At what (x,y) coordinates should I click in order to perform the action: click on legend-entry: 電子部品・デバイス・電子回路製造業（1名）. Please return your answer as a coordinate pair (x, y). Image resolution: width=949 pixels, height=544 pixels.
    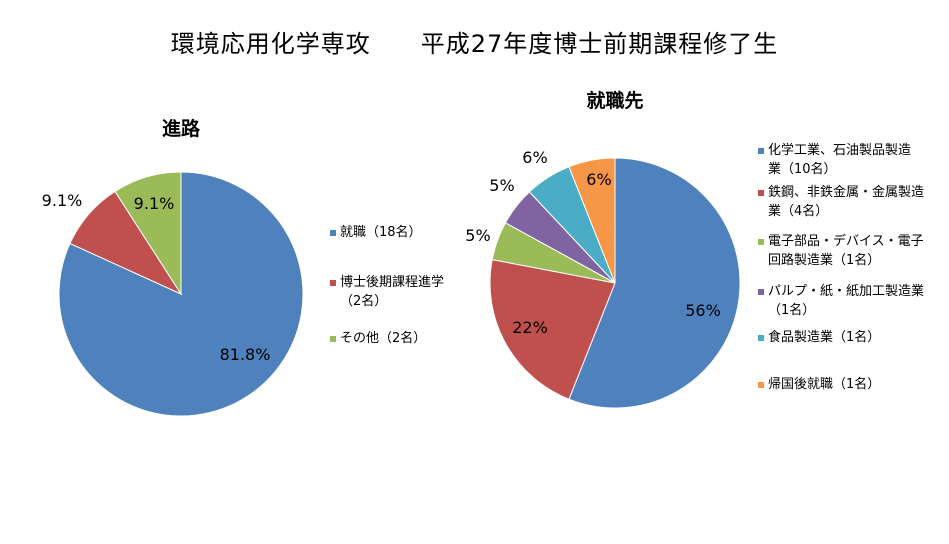
    Looking at the image, I should click on (846, 250).